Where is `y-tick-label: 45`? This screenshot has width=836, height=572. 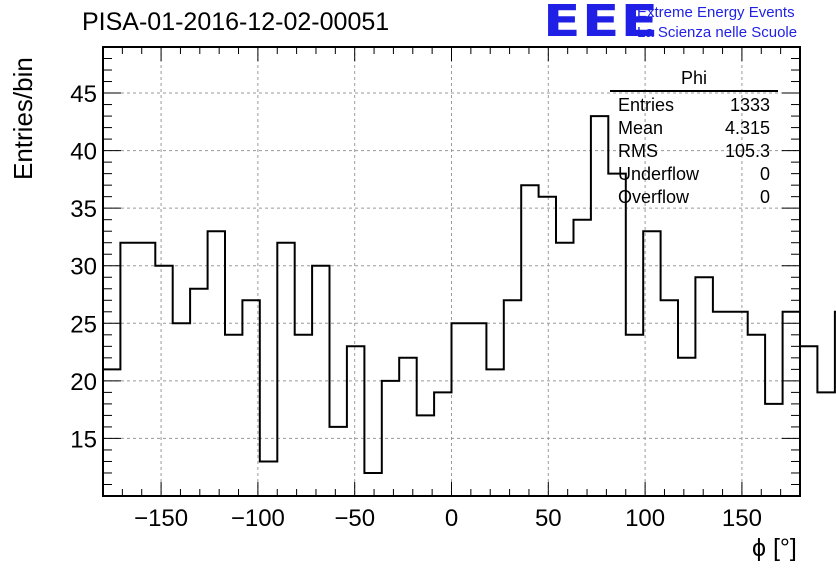
y-tick-label: 45 is located at coordinates (83, 94).